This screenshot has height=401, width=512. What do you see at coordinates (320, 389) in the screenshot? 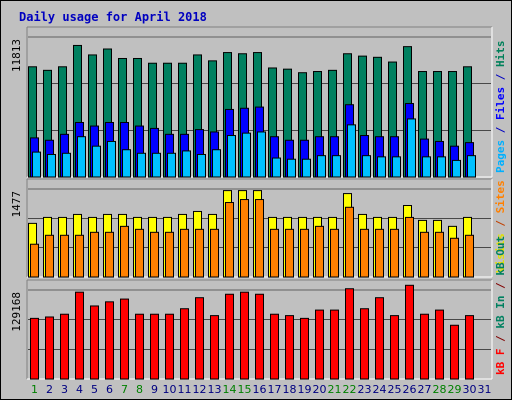
I see `x-tick-label: 20` at bounding box center [320, 389].